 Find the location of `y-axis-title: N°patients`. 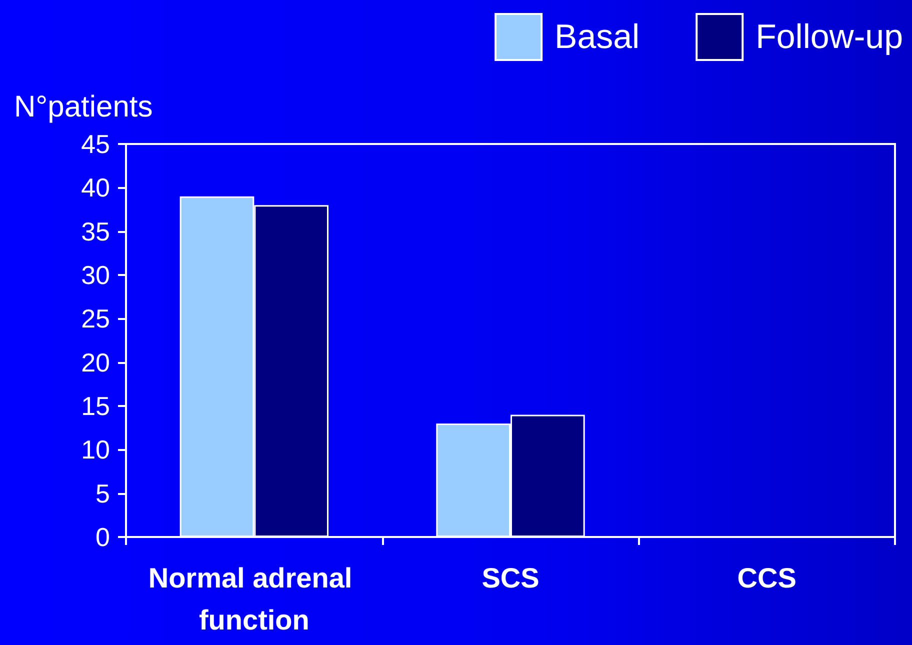

y-axis-title: N°patients is located at coordinates (83, 107).